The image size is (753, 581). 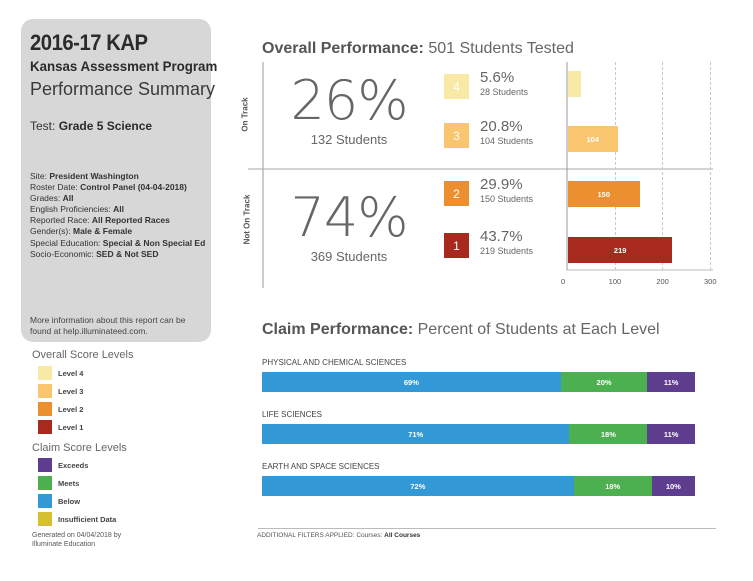 I want to click on footer-divider, so click(x=487, y=528).